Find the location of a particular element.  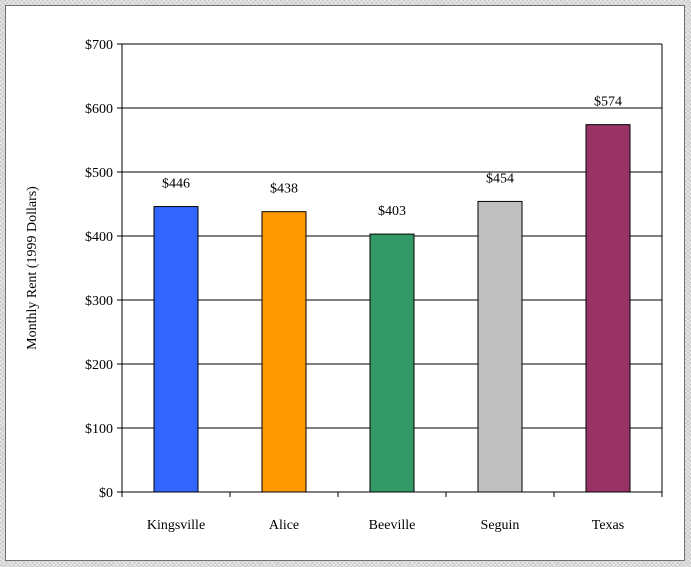

data-label: $403 is located at coordinates (392, 211).